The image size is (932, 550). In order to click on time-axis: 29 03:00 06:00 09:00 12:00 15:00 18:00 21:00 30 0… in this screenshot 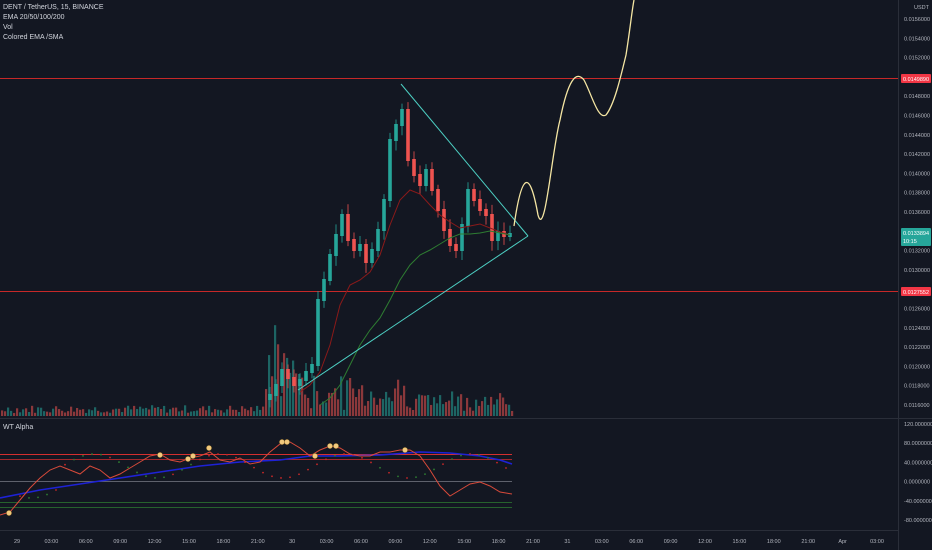, I will do `click(449, 542)`.